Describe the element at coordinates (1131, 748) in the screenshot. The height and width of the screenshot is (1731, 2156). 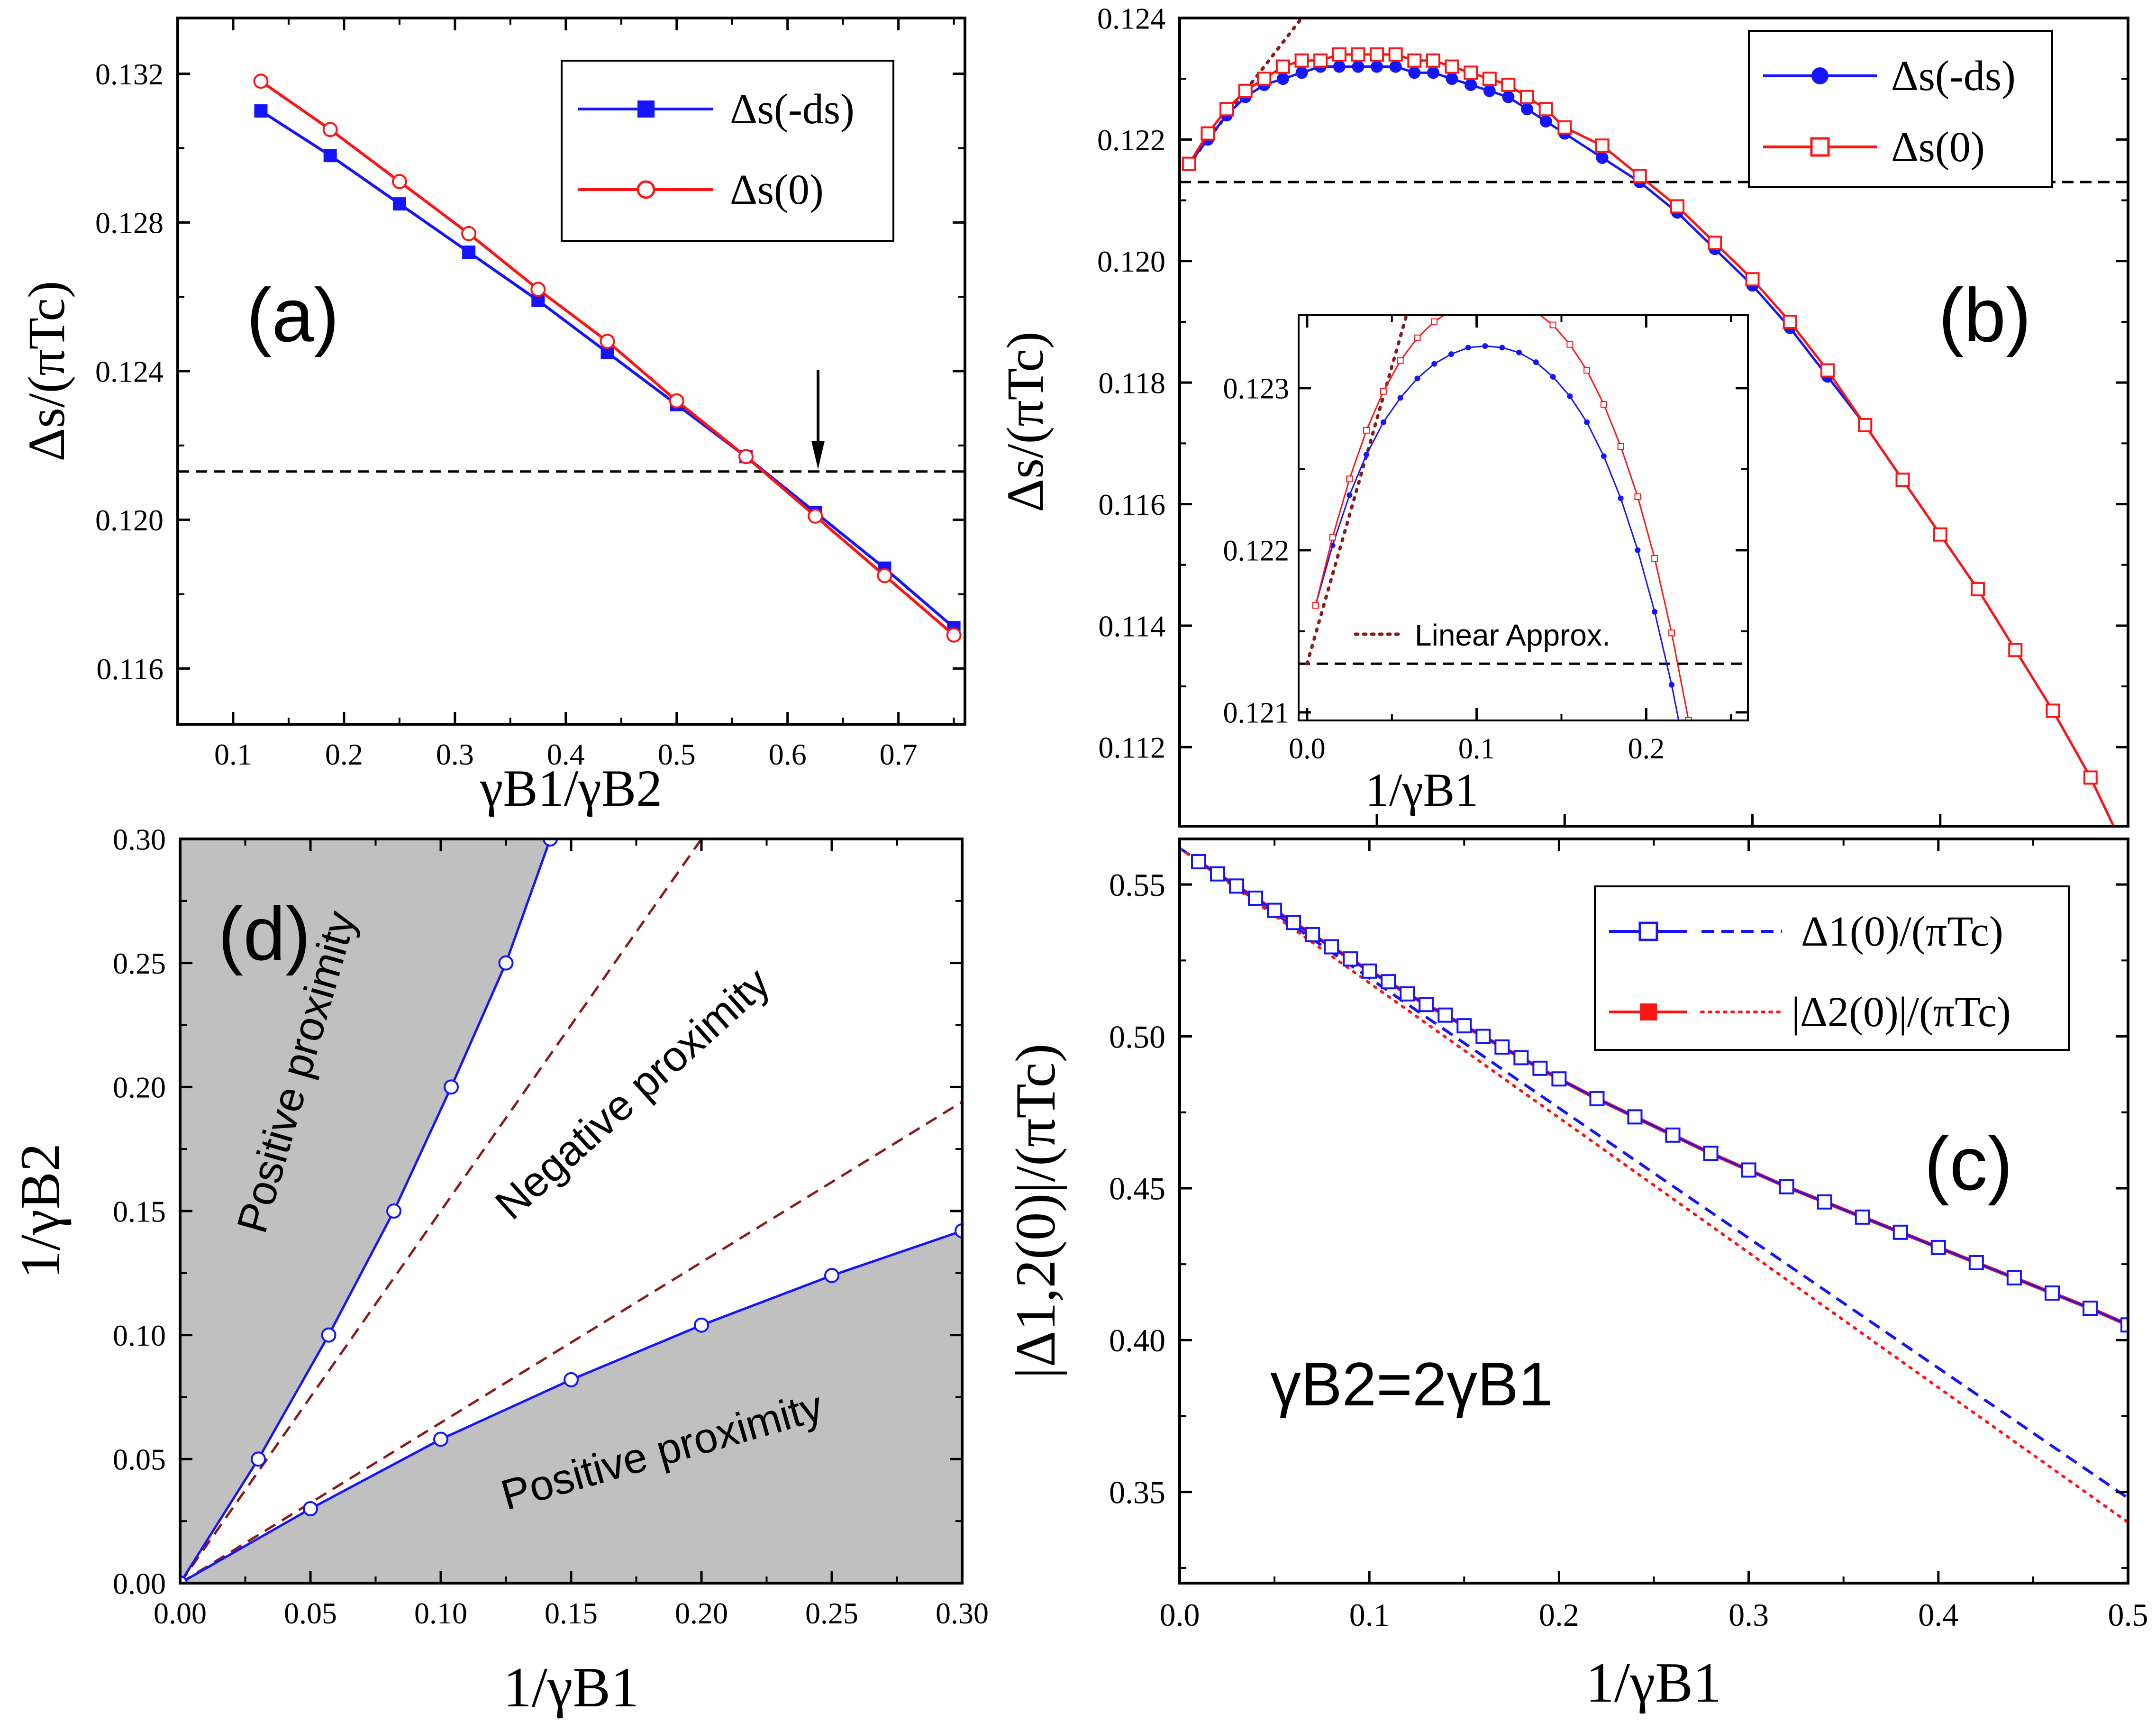
I see `y-tick-label: 0.112` at that location.